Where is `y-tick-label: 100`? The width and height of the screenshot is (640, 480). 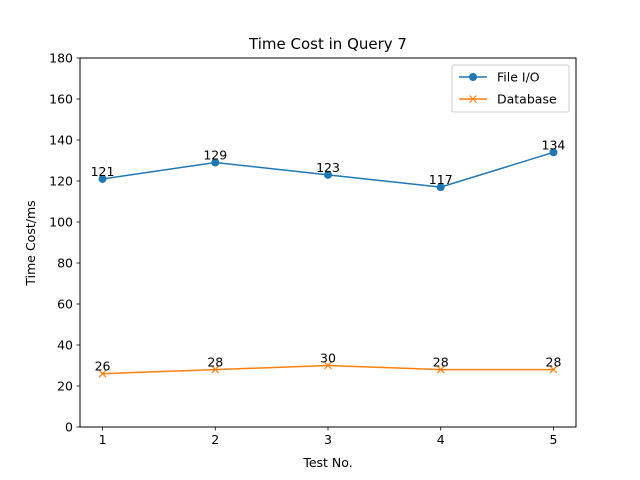 y-tick-label: 100 is located at coordinates (61, 222).